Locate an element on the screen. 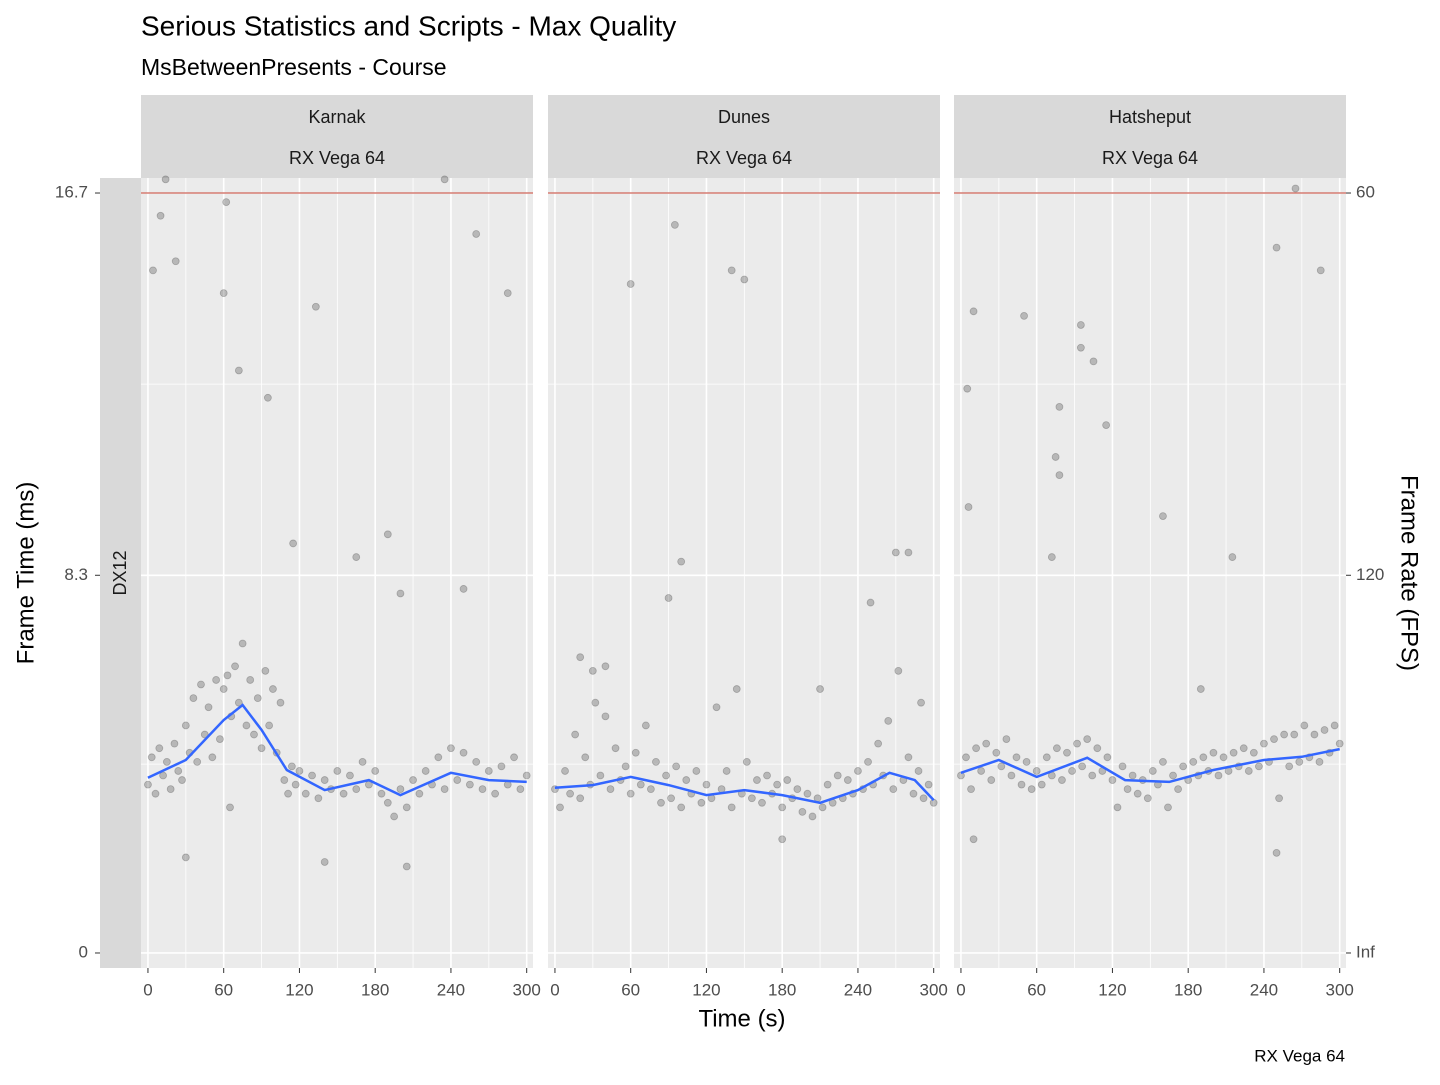 Image resolution: width=1440 pixels, height=1085 pixels. x-tick-label: 0 is located at coordinates (554, 989).